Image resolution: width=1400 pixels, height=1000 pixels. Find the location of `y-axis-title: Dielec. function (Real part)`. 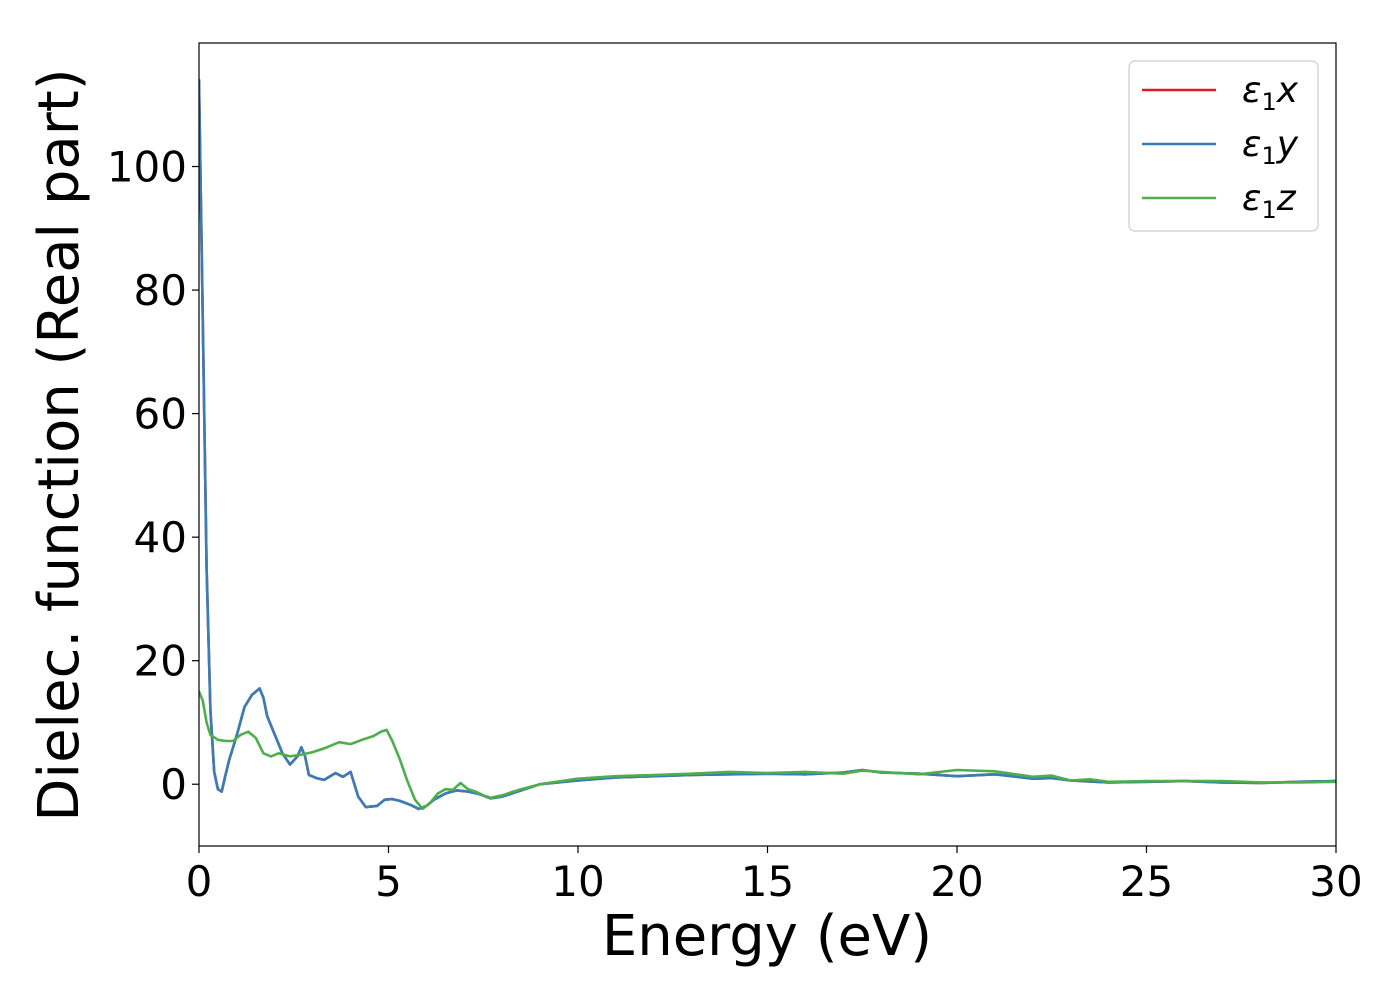

y-axis-title: Dielec. function (Real part) is located at coordinates (59, 444).